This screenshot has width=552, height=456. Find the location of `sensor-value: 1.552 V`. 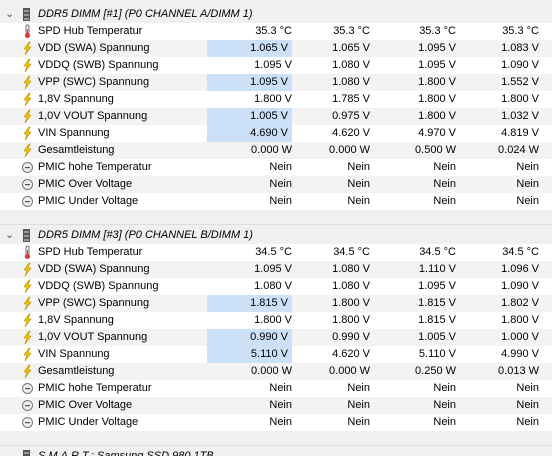

sensor-value: 1.552 V is located at coordinates (520, 82).